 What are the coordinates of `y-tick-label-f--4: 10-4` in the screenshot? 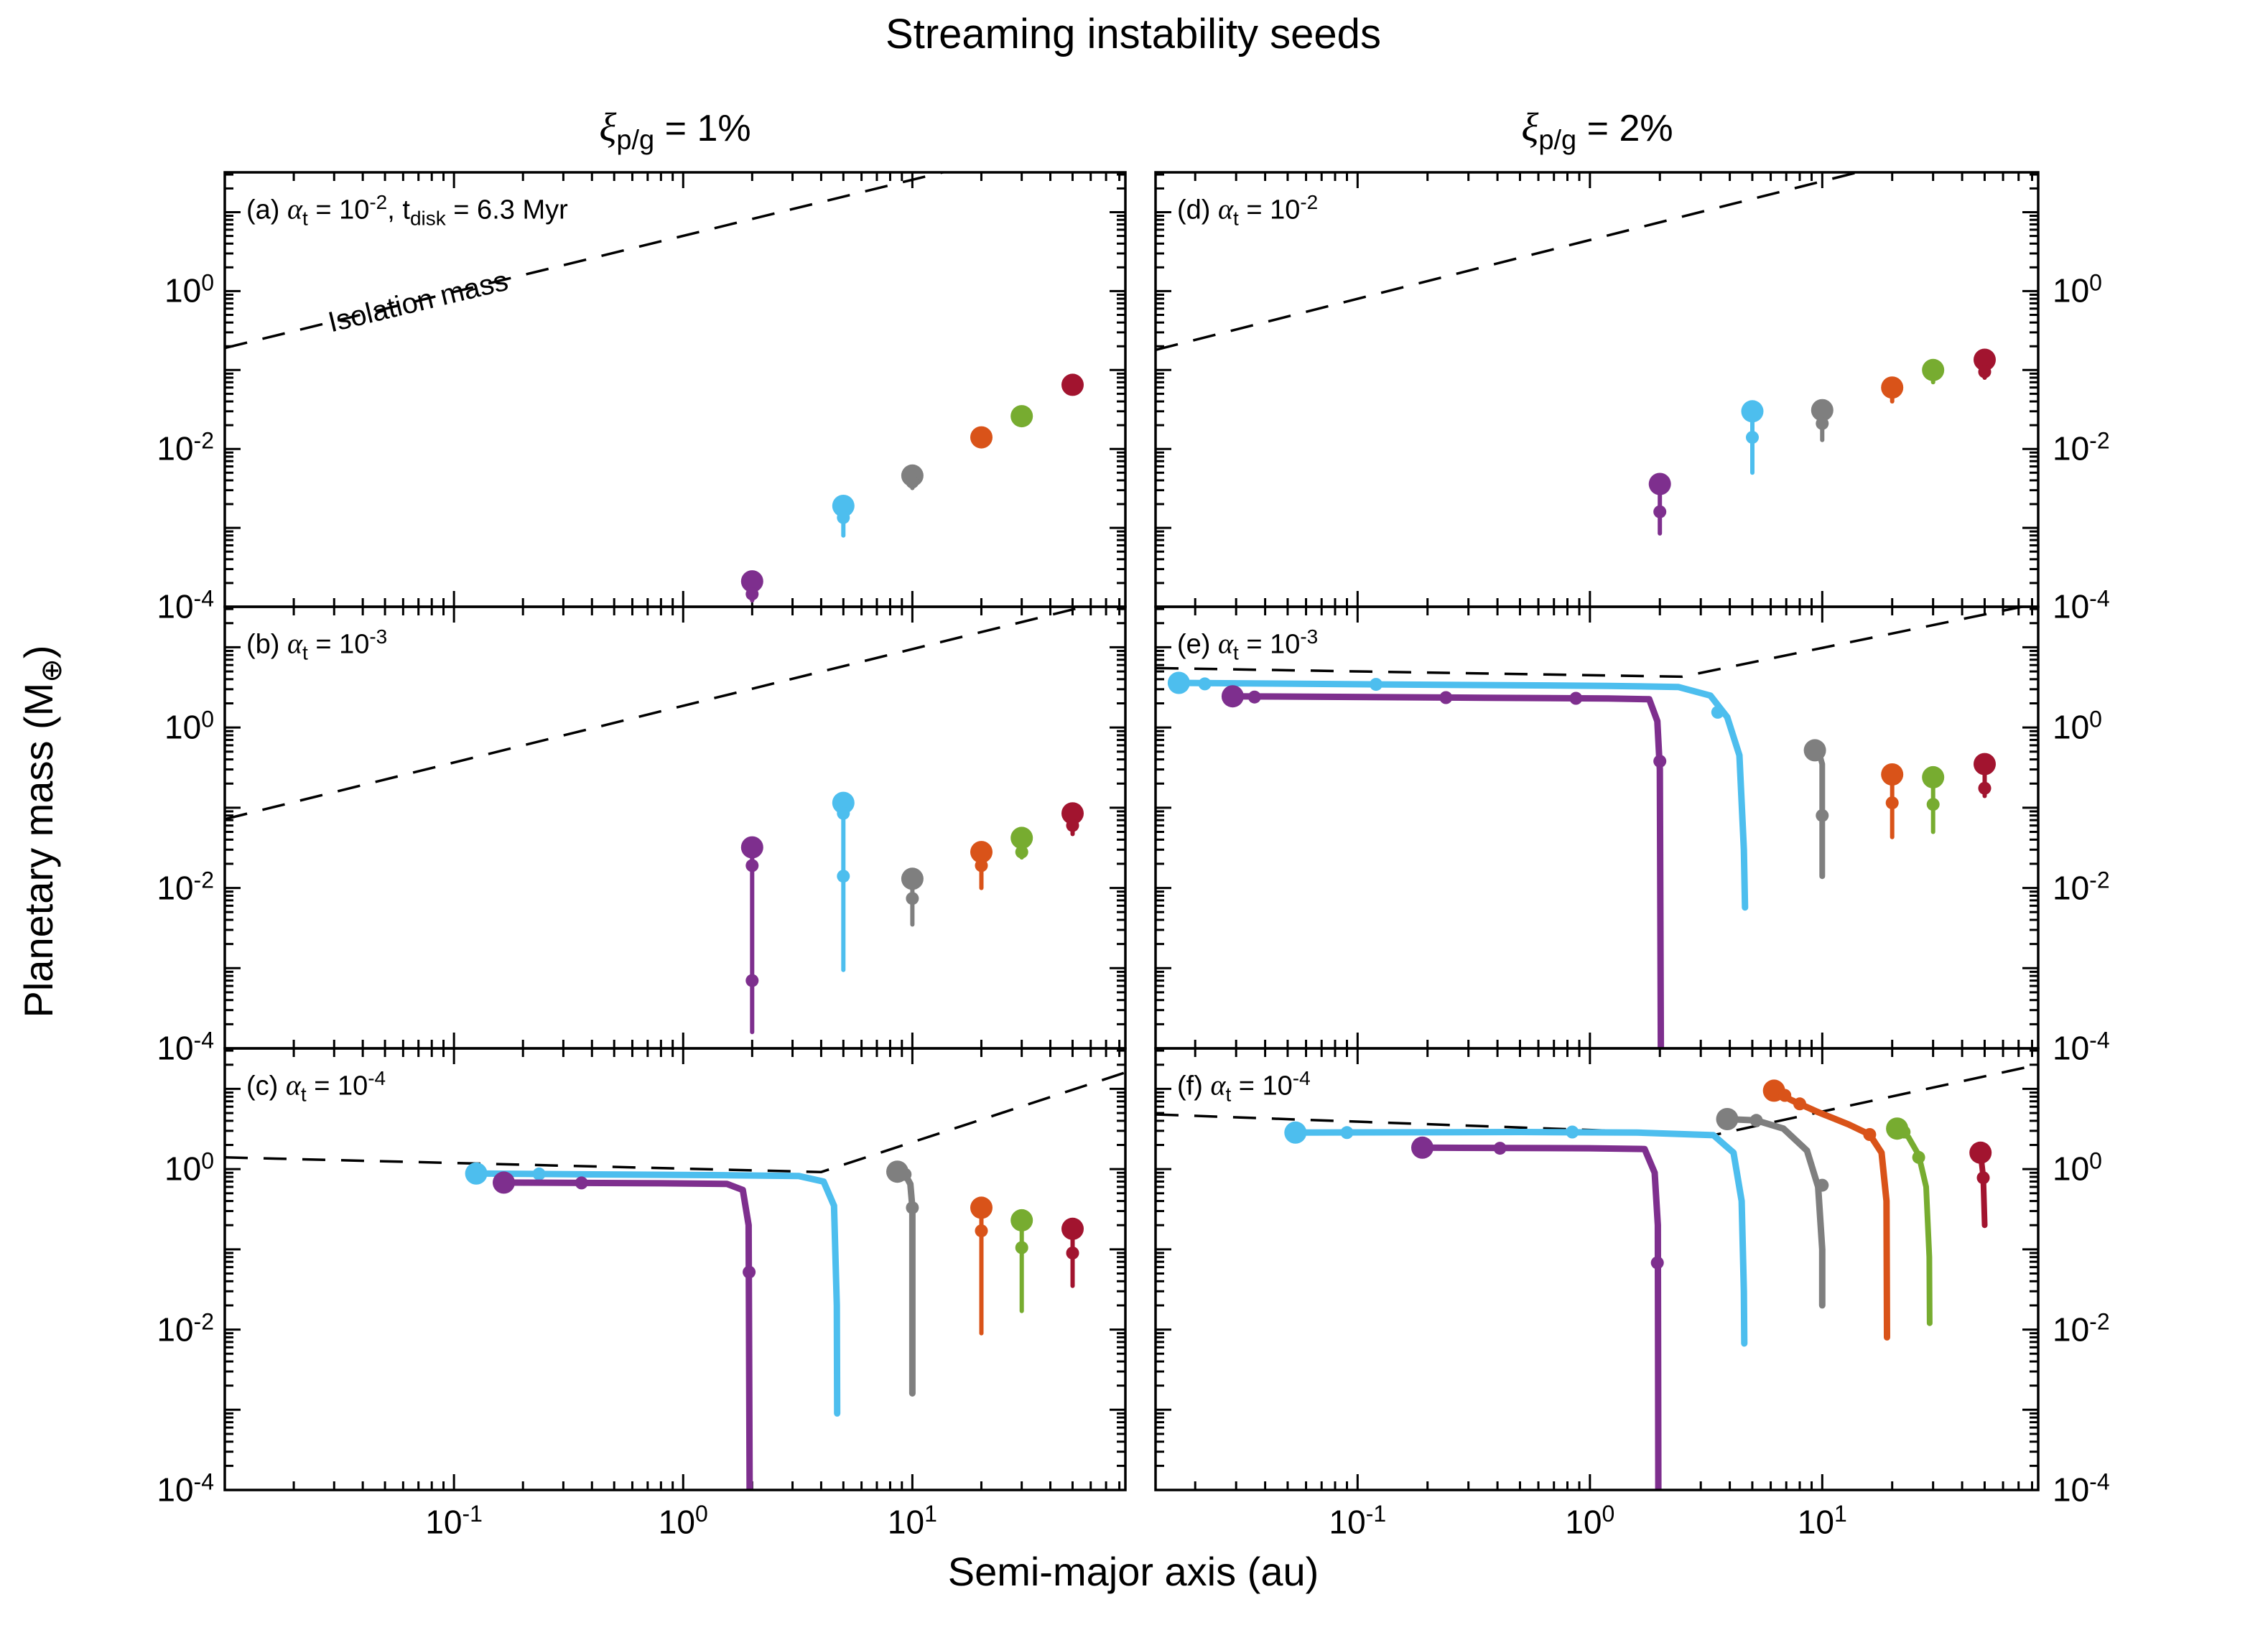 It's located at (2081, 1488).